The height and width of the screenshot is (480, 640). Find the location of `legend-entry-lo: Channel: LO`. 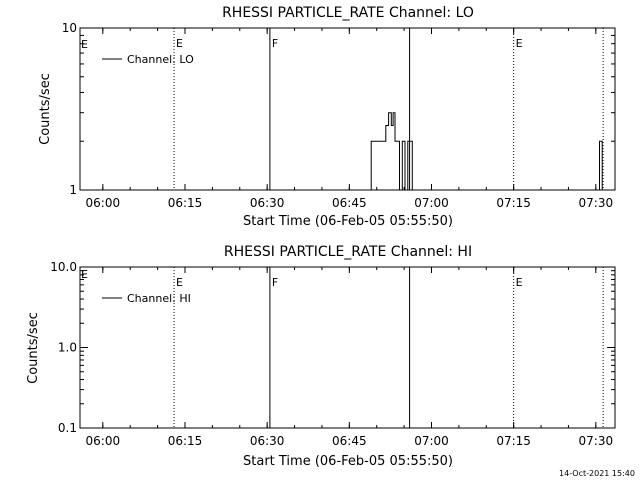

legend-entry-lo: Channel: LO is located at coordinates (160, 59).